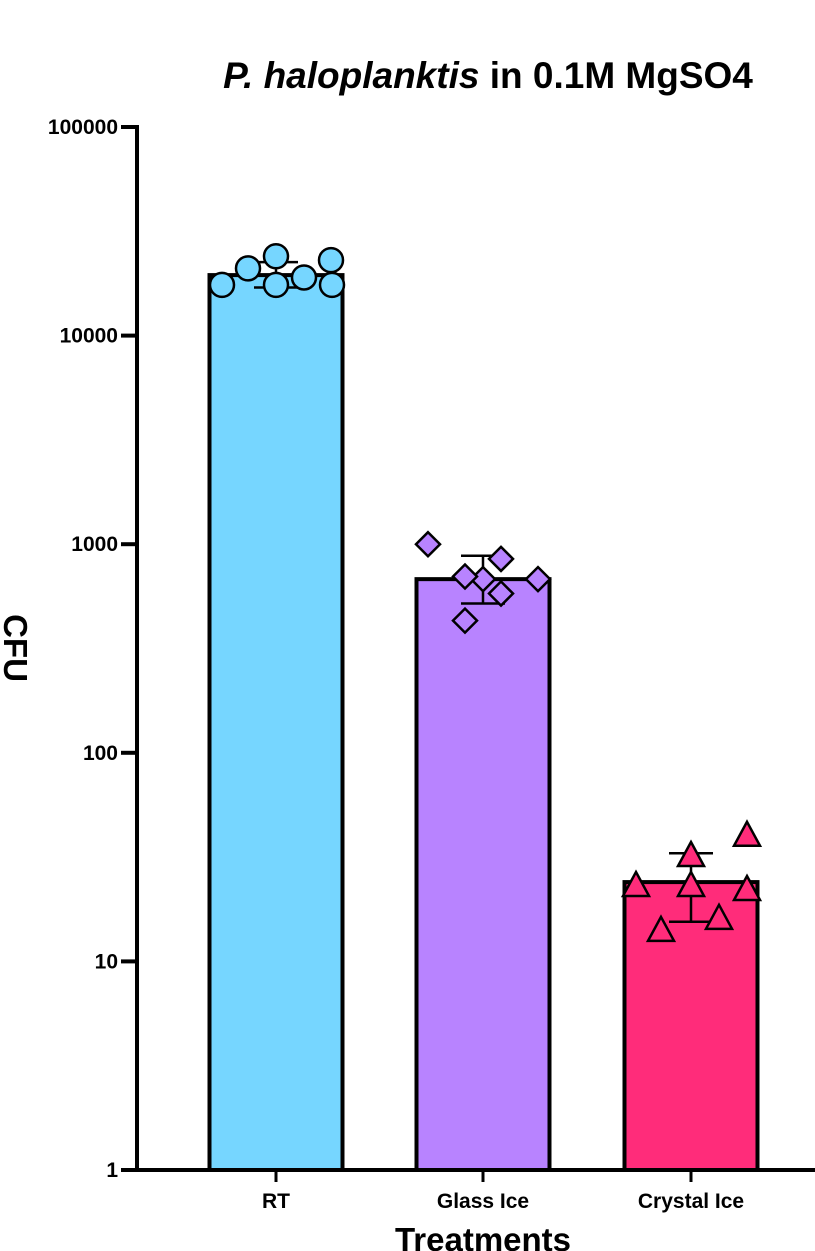 The height and width of the screenshot is (1251, 815). What do you see at coordinates (351, 75) in the screenshot?
I see `chart-title-italic: P. haloplanktis` at bounding box center [351, 75].